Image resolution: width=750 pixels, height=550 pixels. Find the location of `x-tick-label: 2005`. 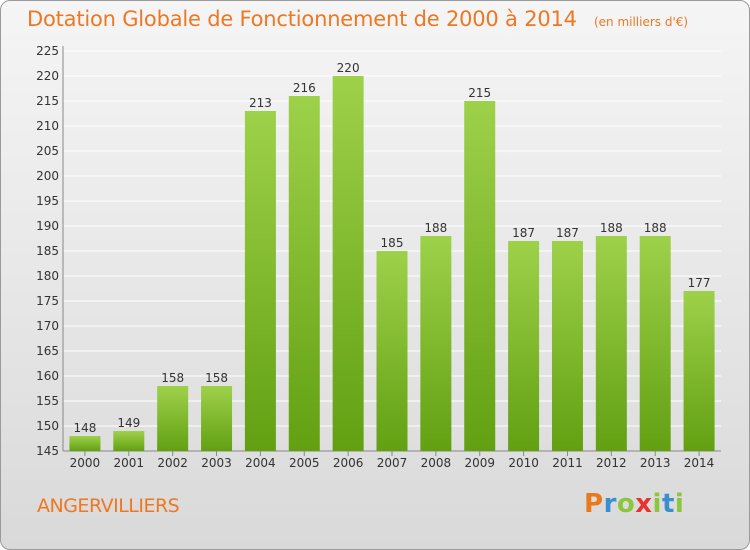

x-tick-label: 2005 is located at coordinates (304, 463).